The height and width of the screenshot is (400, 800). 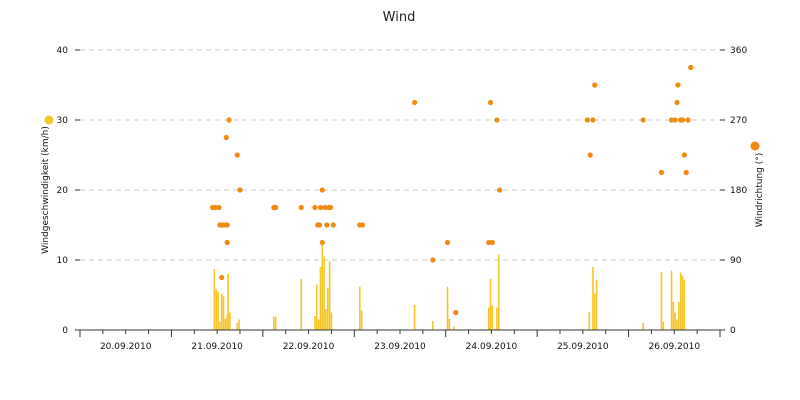 I want to click on y-right-tick-label: 90, so click(x=736, y=261).